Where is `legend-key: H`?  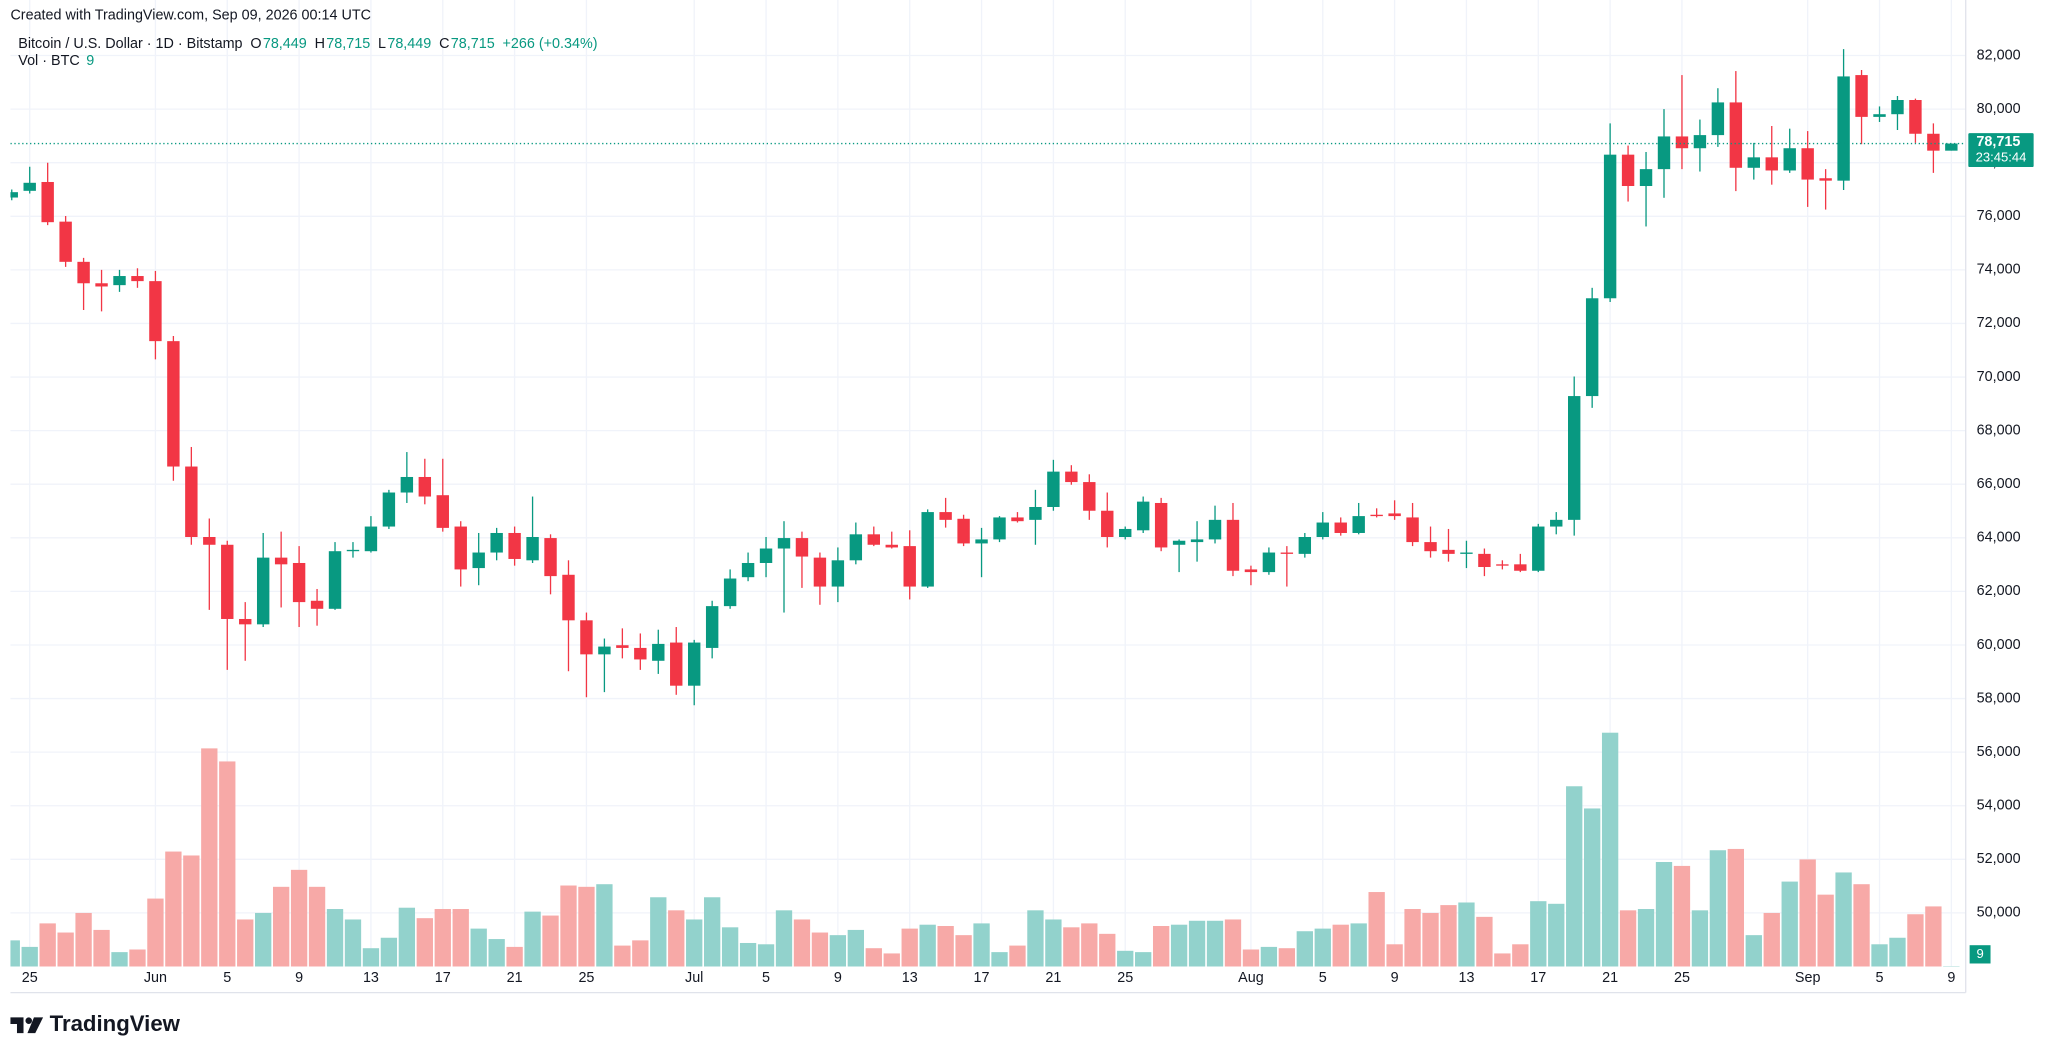
legend-key: H is located at coordinates (320, 44).